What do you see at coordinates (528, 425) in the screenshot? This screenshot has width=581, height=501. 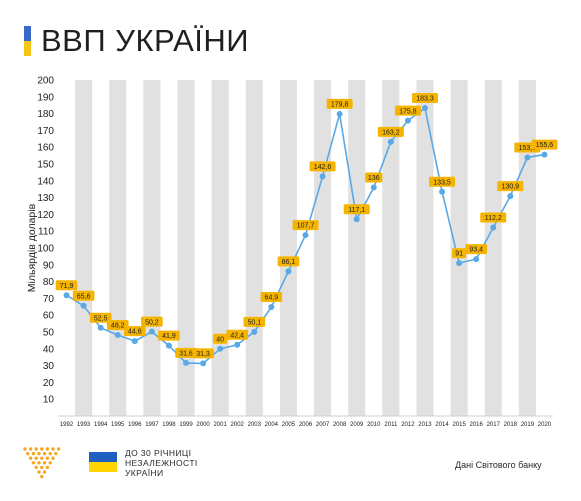 I see `x-tick-label: 2019` at bounding box center [528, 425].